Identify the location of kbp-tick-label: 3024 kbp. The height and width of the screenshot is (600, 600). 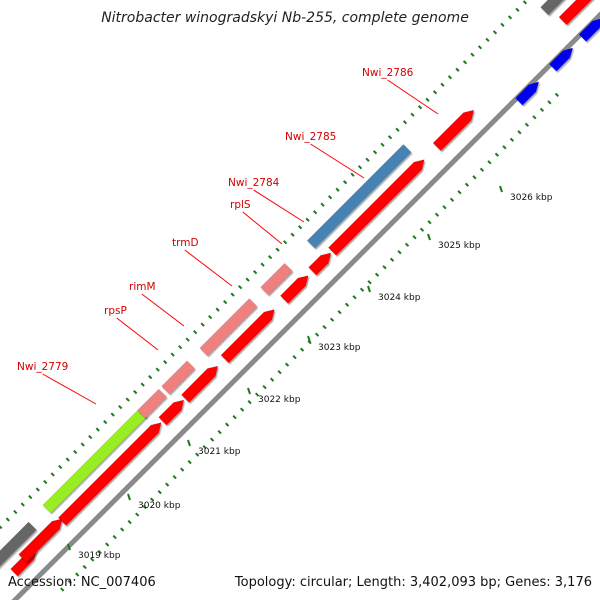
(399, 298).